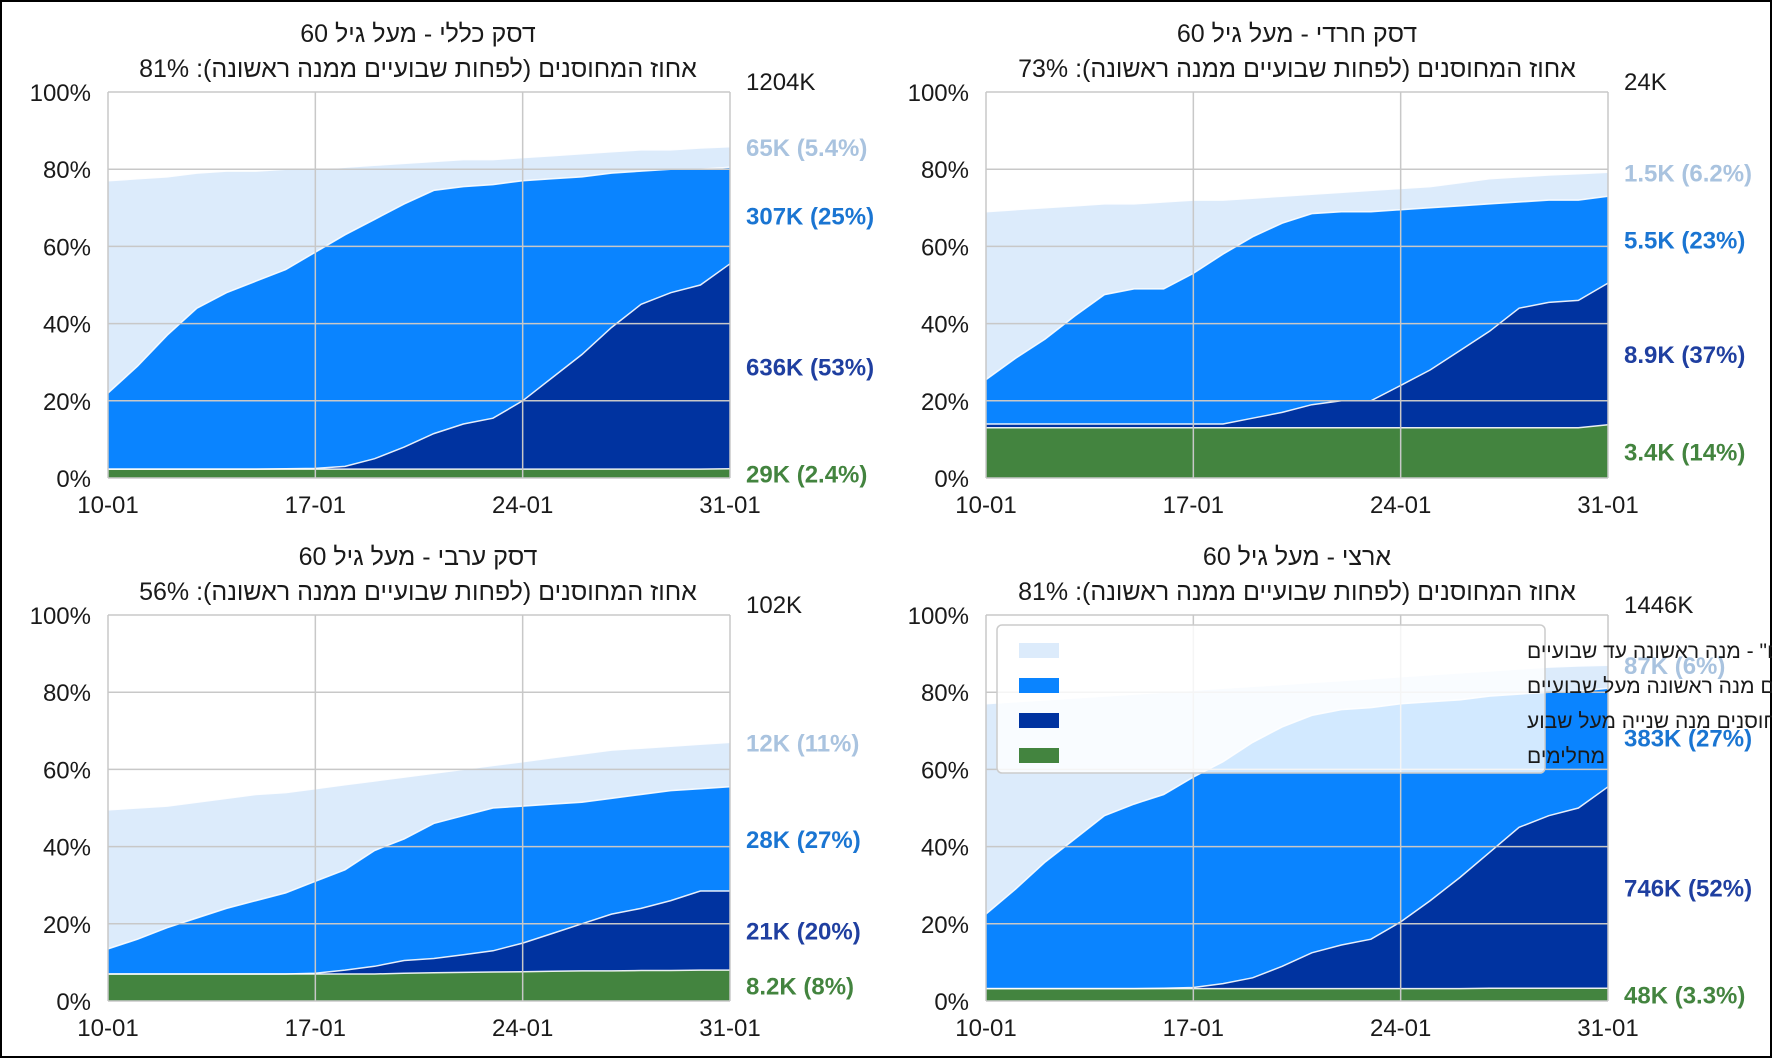  What do you see at coordinates (780, 82) in the screenshot?
I see `population-label: 1204K` at bounding box center [780, 82].